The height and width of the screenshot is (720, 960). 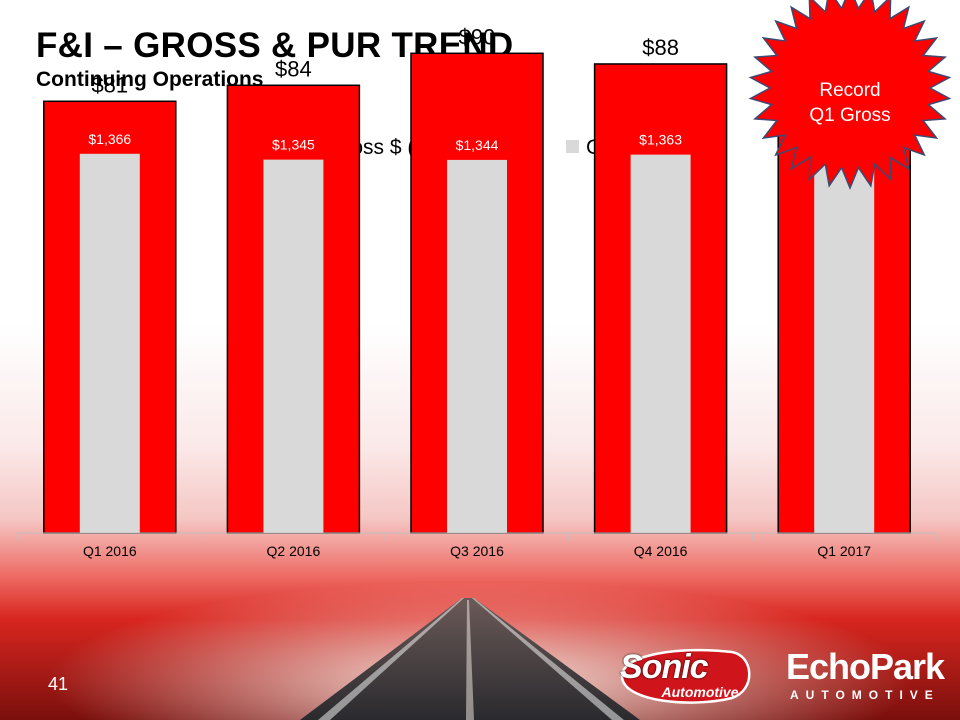 What do you see at coordinates (850, 90) in the screenshot?
I see `callout-line-1: Record` at bounding box center [850, 90].